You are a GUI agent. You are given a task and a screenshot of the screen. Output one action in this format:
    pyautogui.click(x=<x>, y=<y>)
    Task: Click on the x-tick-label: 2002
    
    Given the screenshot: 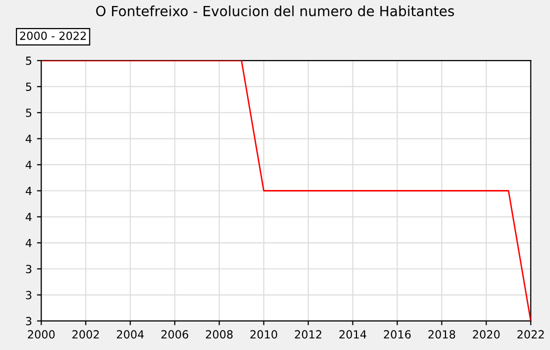 What is the action you would take?
    pyautogui.click(x=85, y=334)
    